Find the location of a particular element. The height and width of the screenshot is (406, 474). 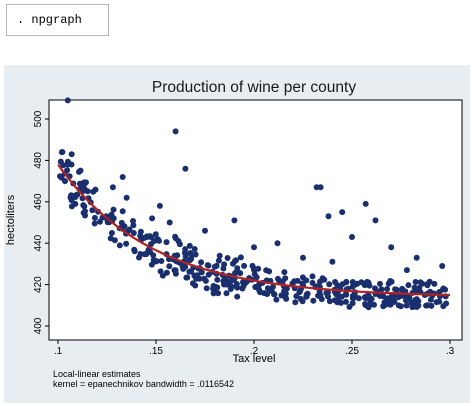

x-tick-label: .25 is located at coordinates (352, 351).